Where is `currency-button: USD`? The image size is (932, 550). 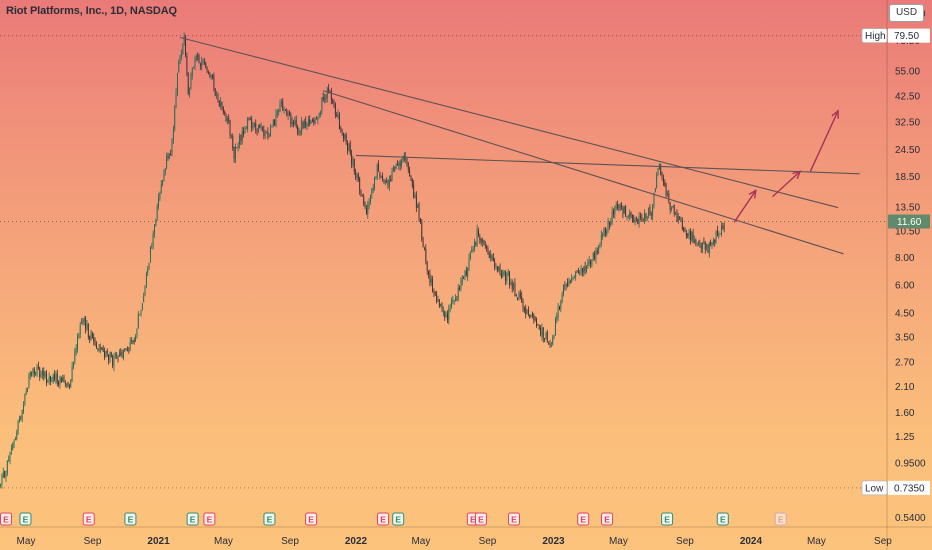 currency-button: USD is located at coordinates (906, 13).